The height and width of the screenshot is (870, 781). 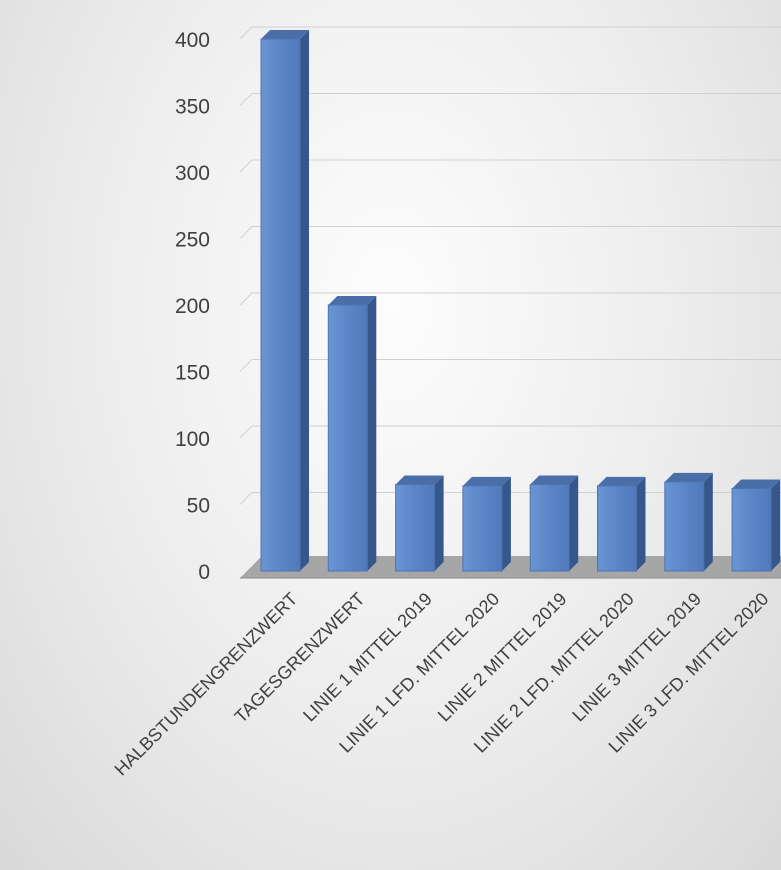 I want to click on y-axis-tick-labels: 0 50 100 150 200 250 300 350 400, so click(x=192, y=306).